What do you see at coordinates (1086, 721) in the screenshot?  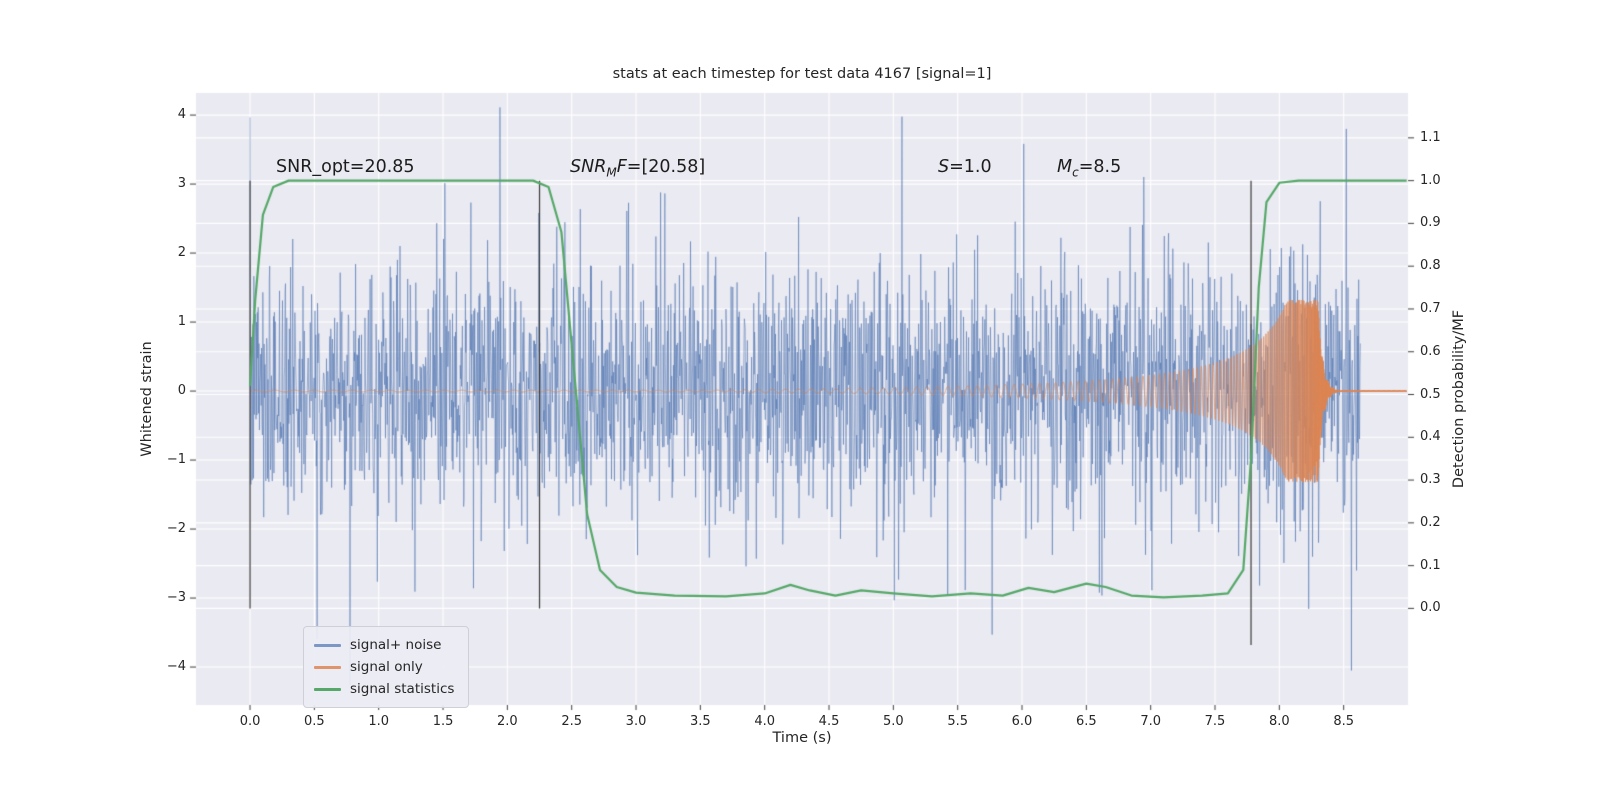 I see `x-tick-label: 6.5` at bounding box center [1086, 721].